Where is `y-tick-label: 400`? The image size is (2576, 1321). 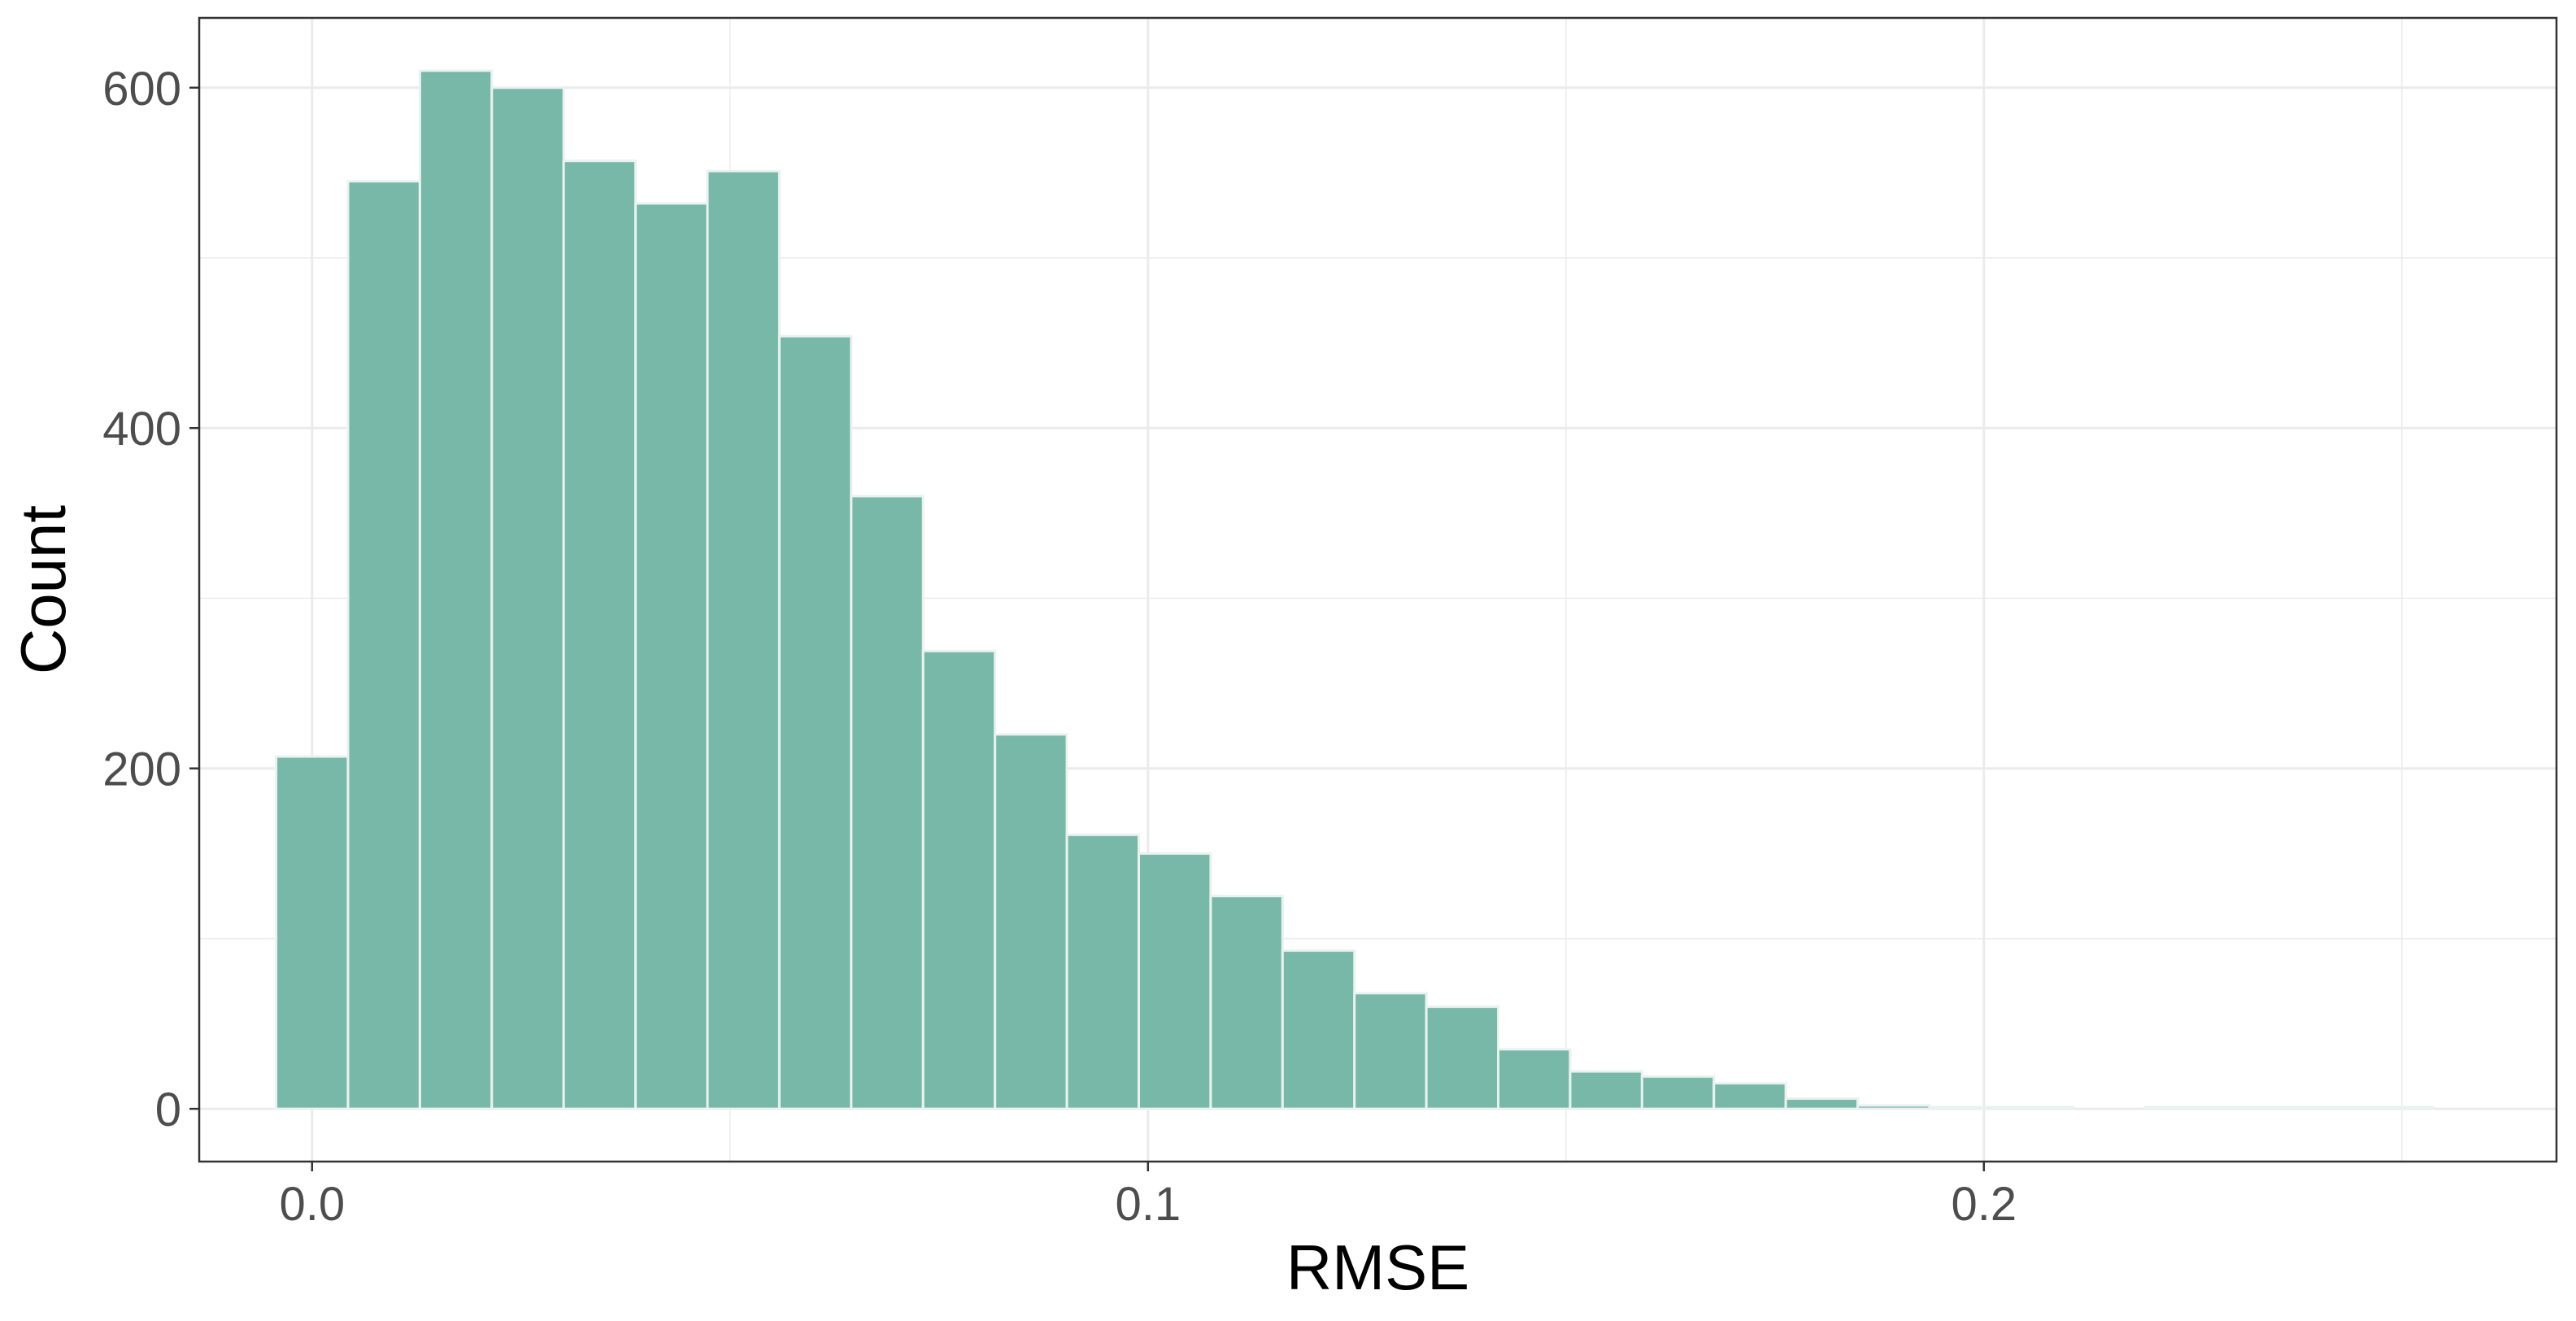
y-tick-label: 400 is located at coordinates (142, 429).